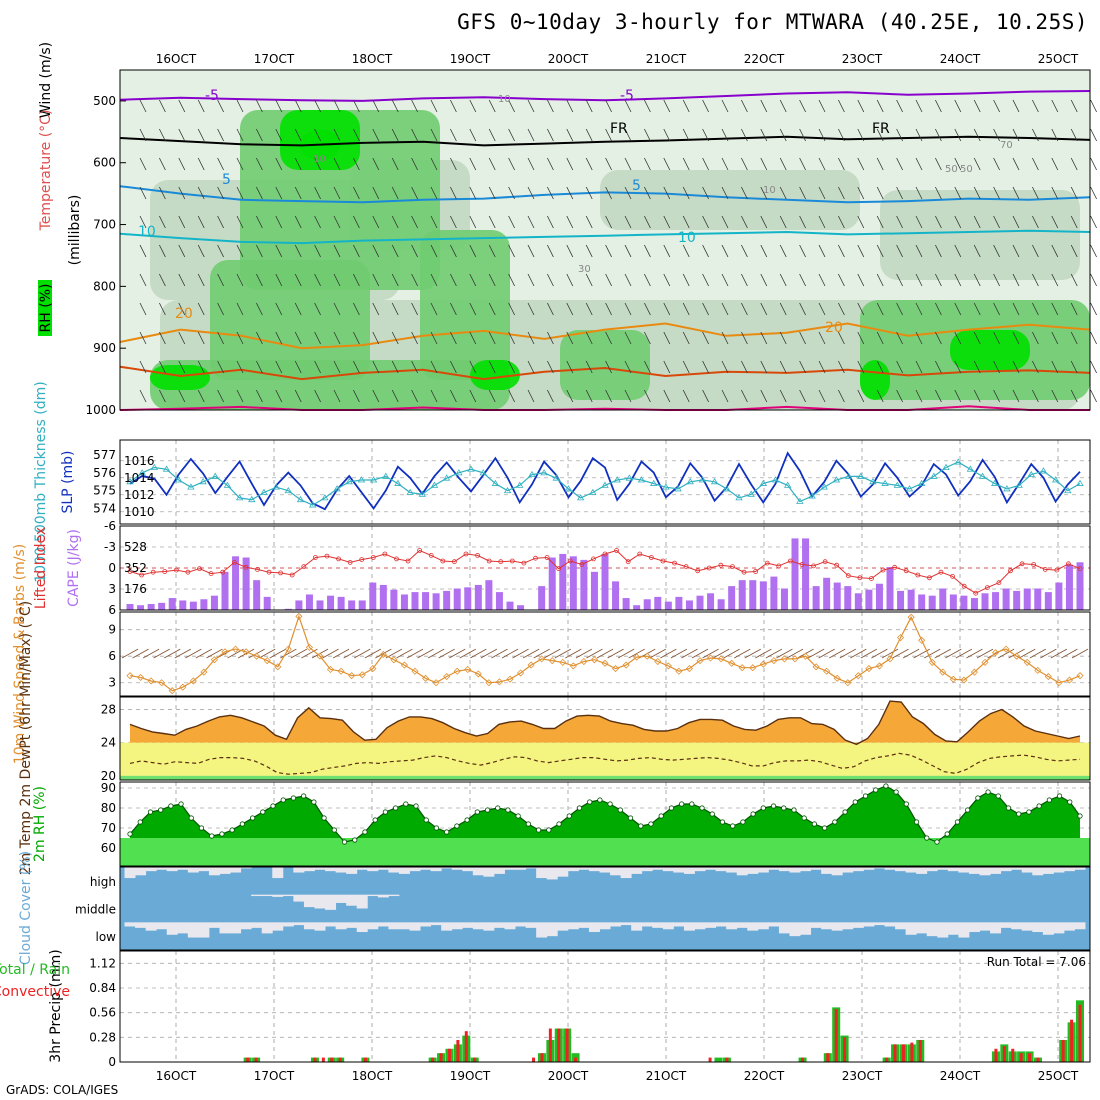 The height and width of the screenshot is (1100, 1100). What do you see at coordinates (176, 1076) in the screenshot?
I see `xtick-bottom: 16OCT` at bounding box center [176, 1076].